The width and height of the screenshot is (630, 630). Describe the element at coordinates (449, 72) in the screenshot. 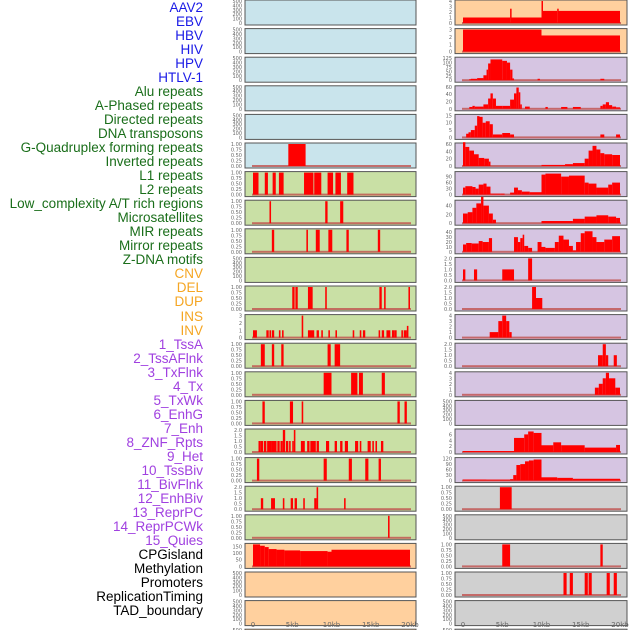

I see `y-tick-label: 50` at that location.